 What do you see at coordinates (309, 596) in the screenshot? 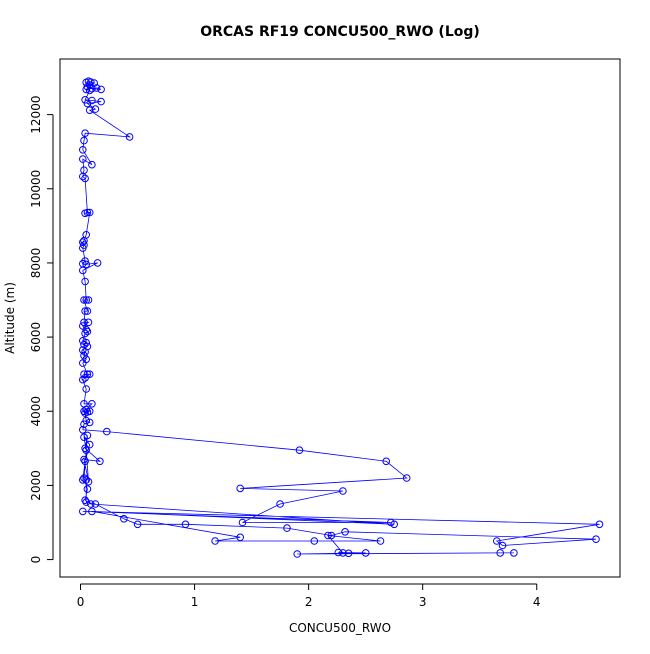
I see `x-axis: 0 1 2 3 4` at bounding box center [309, 596].